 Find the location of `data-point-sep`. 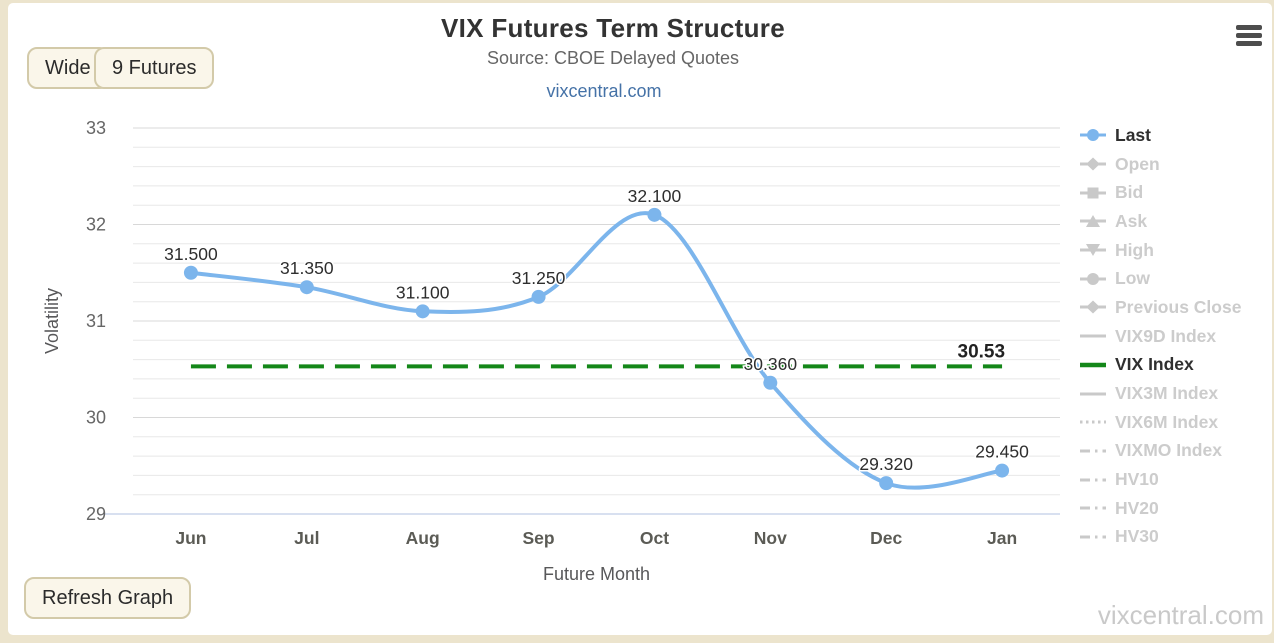

data-point-sep is located at coordinates (538, 296).